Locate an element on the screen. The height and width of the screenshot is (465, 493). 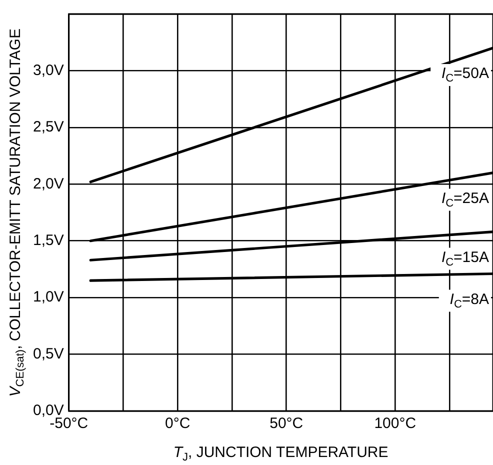
x-tick-label: 0°C is located at coordinates (177, 423).